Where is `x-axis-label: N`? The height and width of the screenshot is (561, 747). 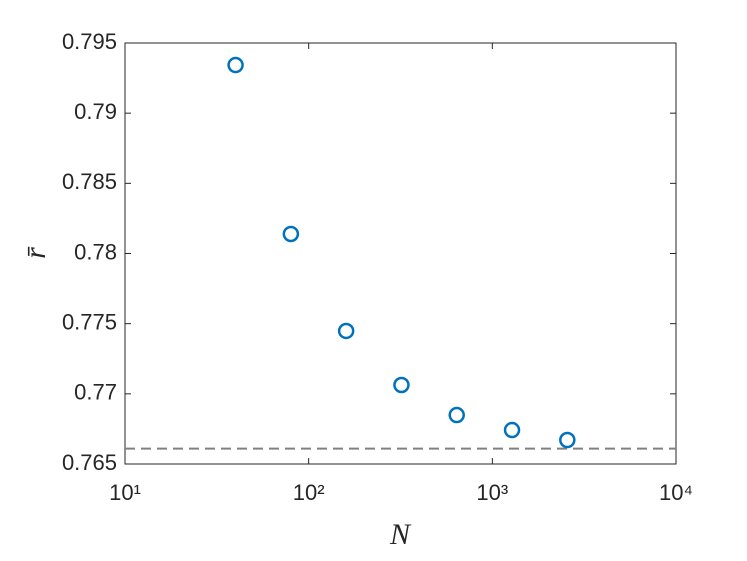
x-axis-label: N is located at coordinates (400, 534).